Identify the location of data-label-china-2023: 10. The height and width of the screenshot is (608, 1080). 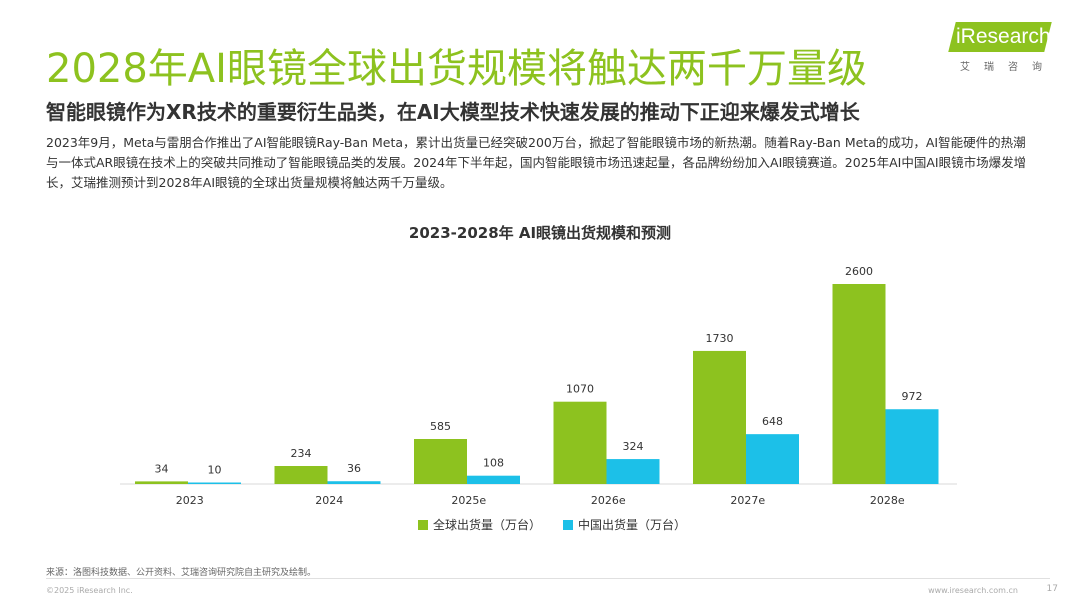
(215, 470).